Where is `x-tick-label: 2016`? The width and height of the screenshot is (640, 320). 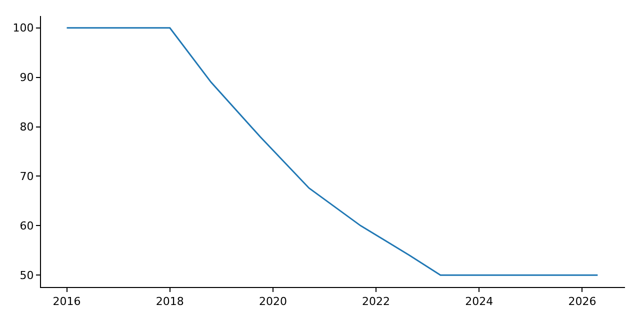
x-tick-label: 2016 is located at coordinates (66, 301).